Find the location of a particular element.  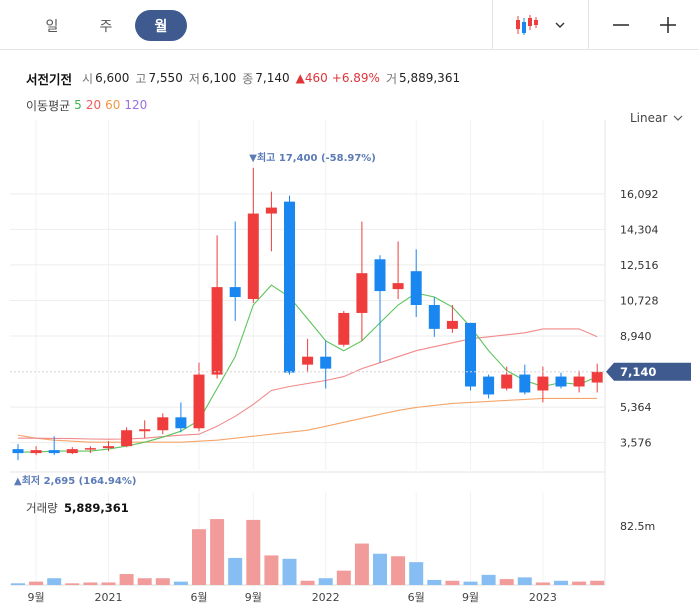

y-tick-label: 10,728 is located at coordinates (639, 300).